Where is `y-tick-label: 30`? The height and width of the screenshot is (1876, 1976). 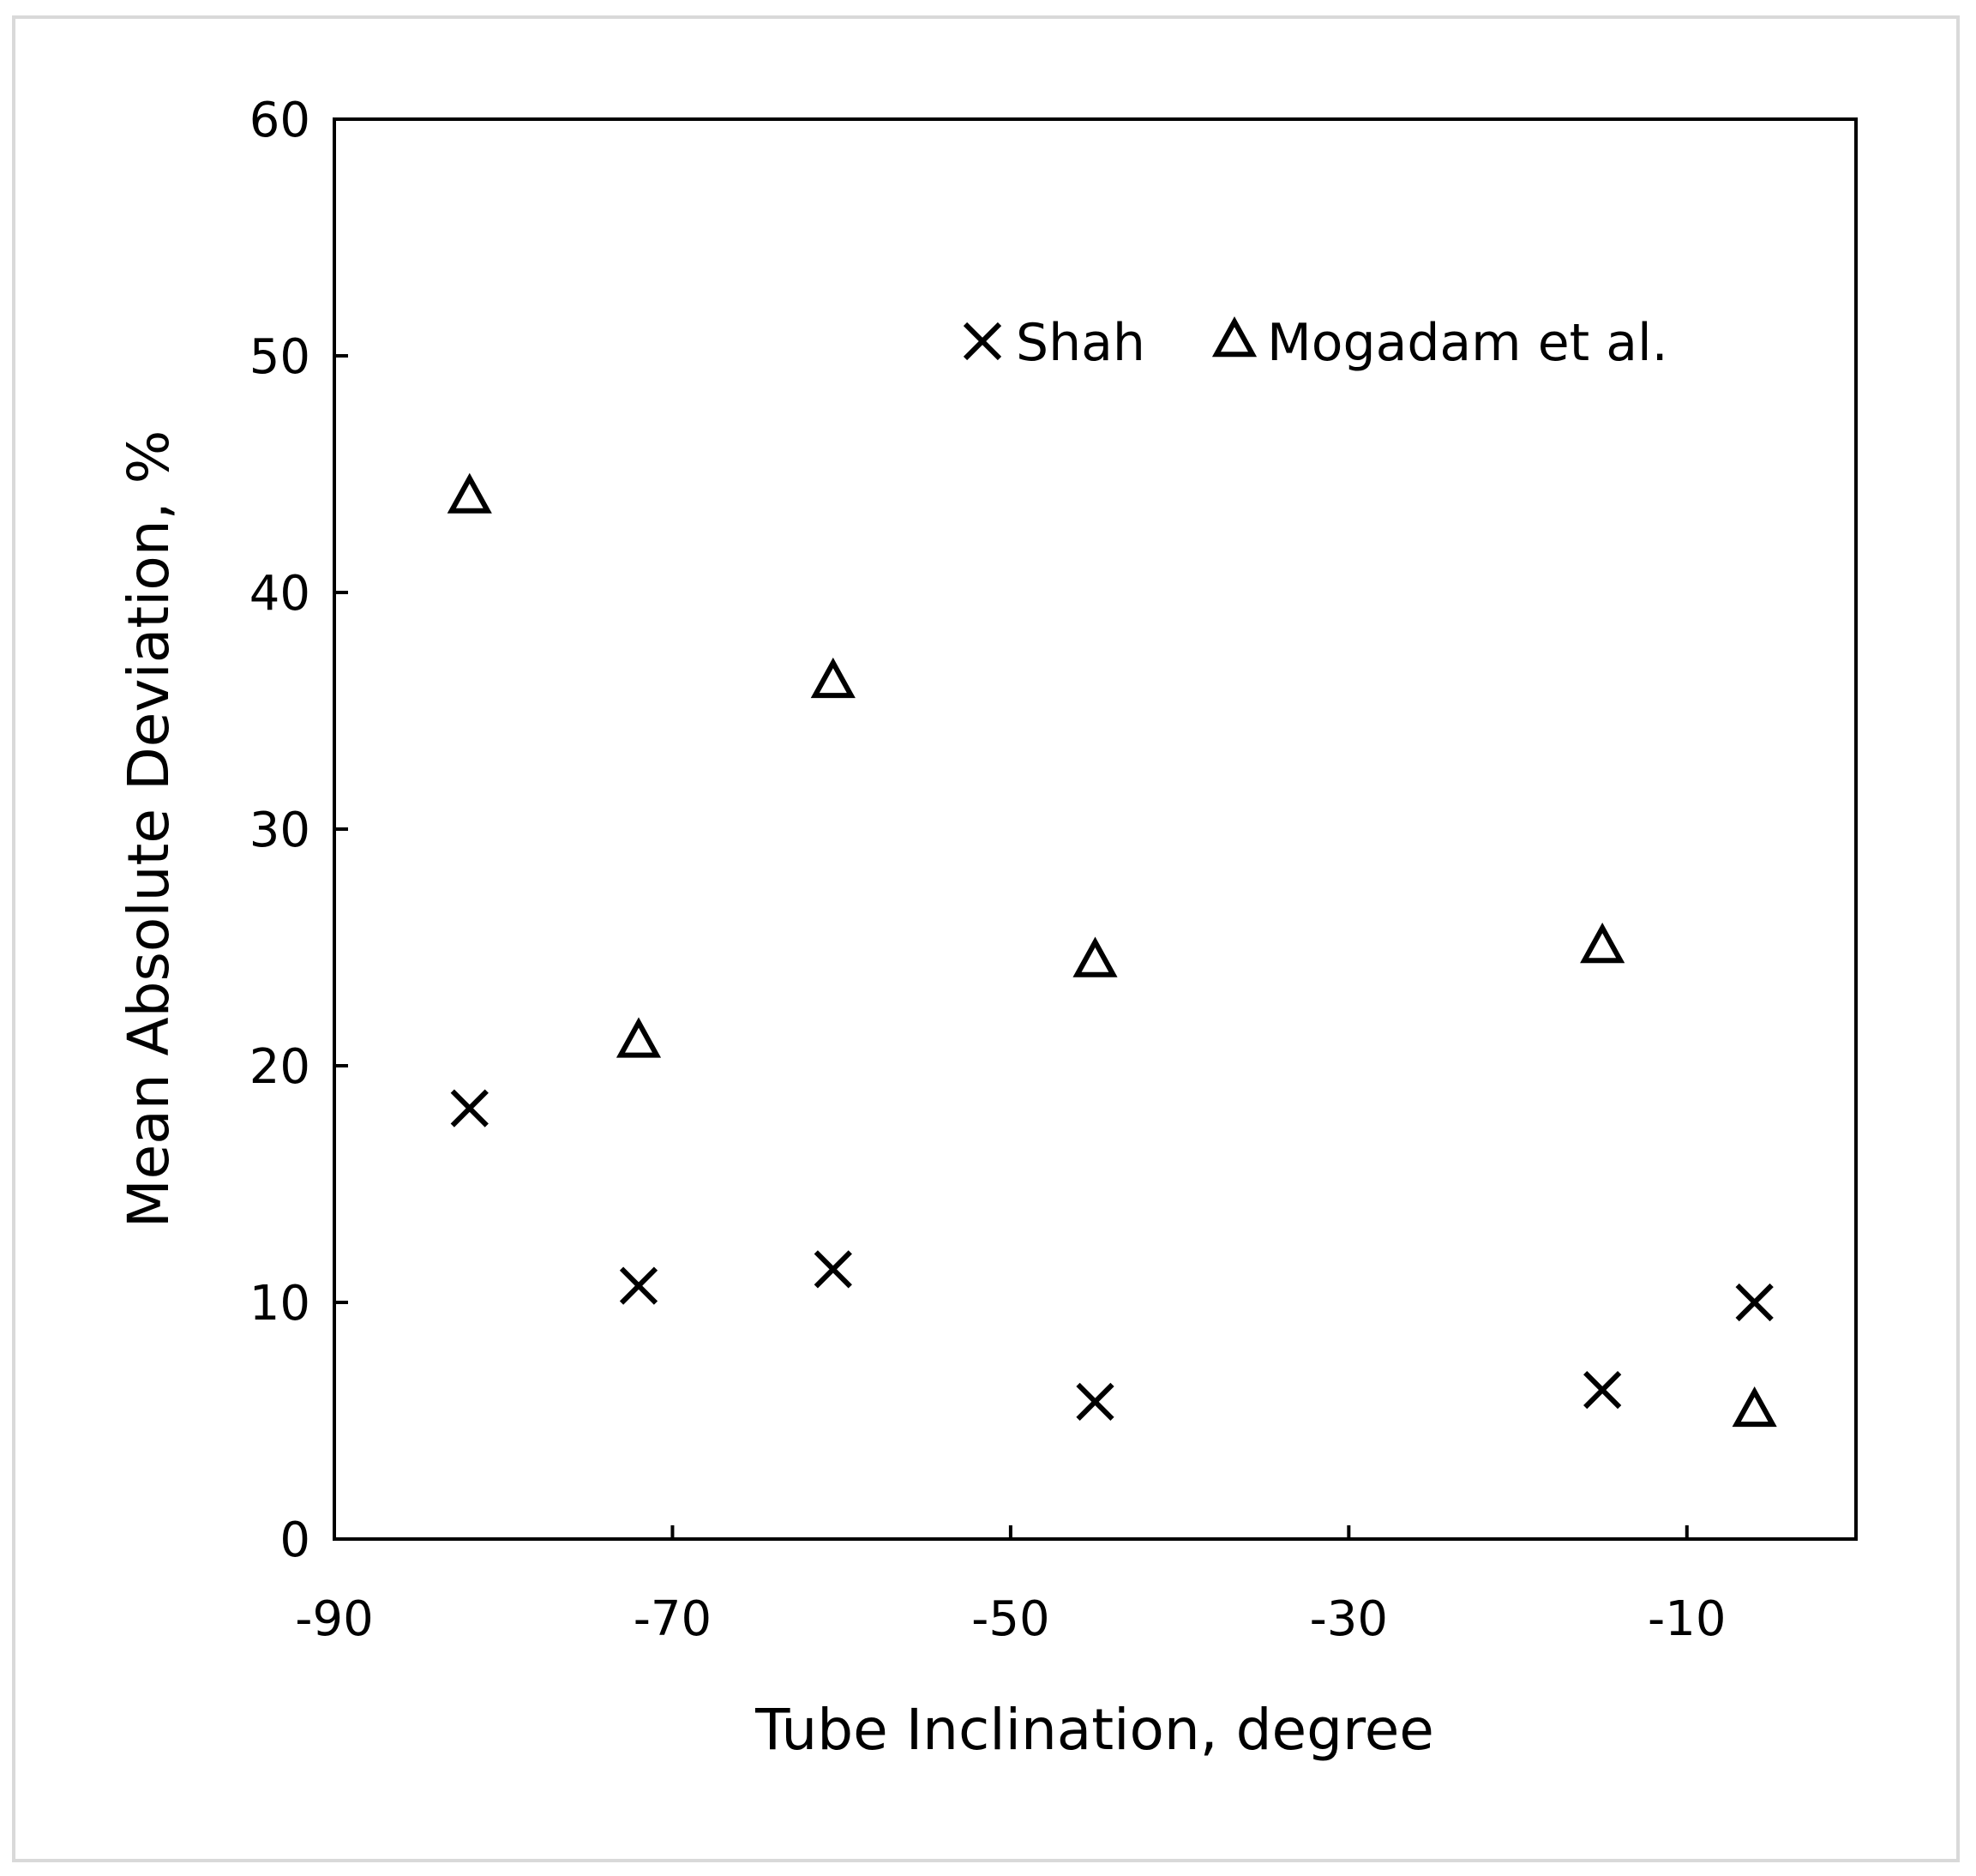 y-tick-label: 30 is located at coordinates (280, 830).